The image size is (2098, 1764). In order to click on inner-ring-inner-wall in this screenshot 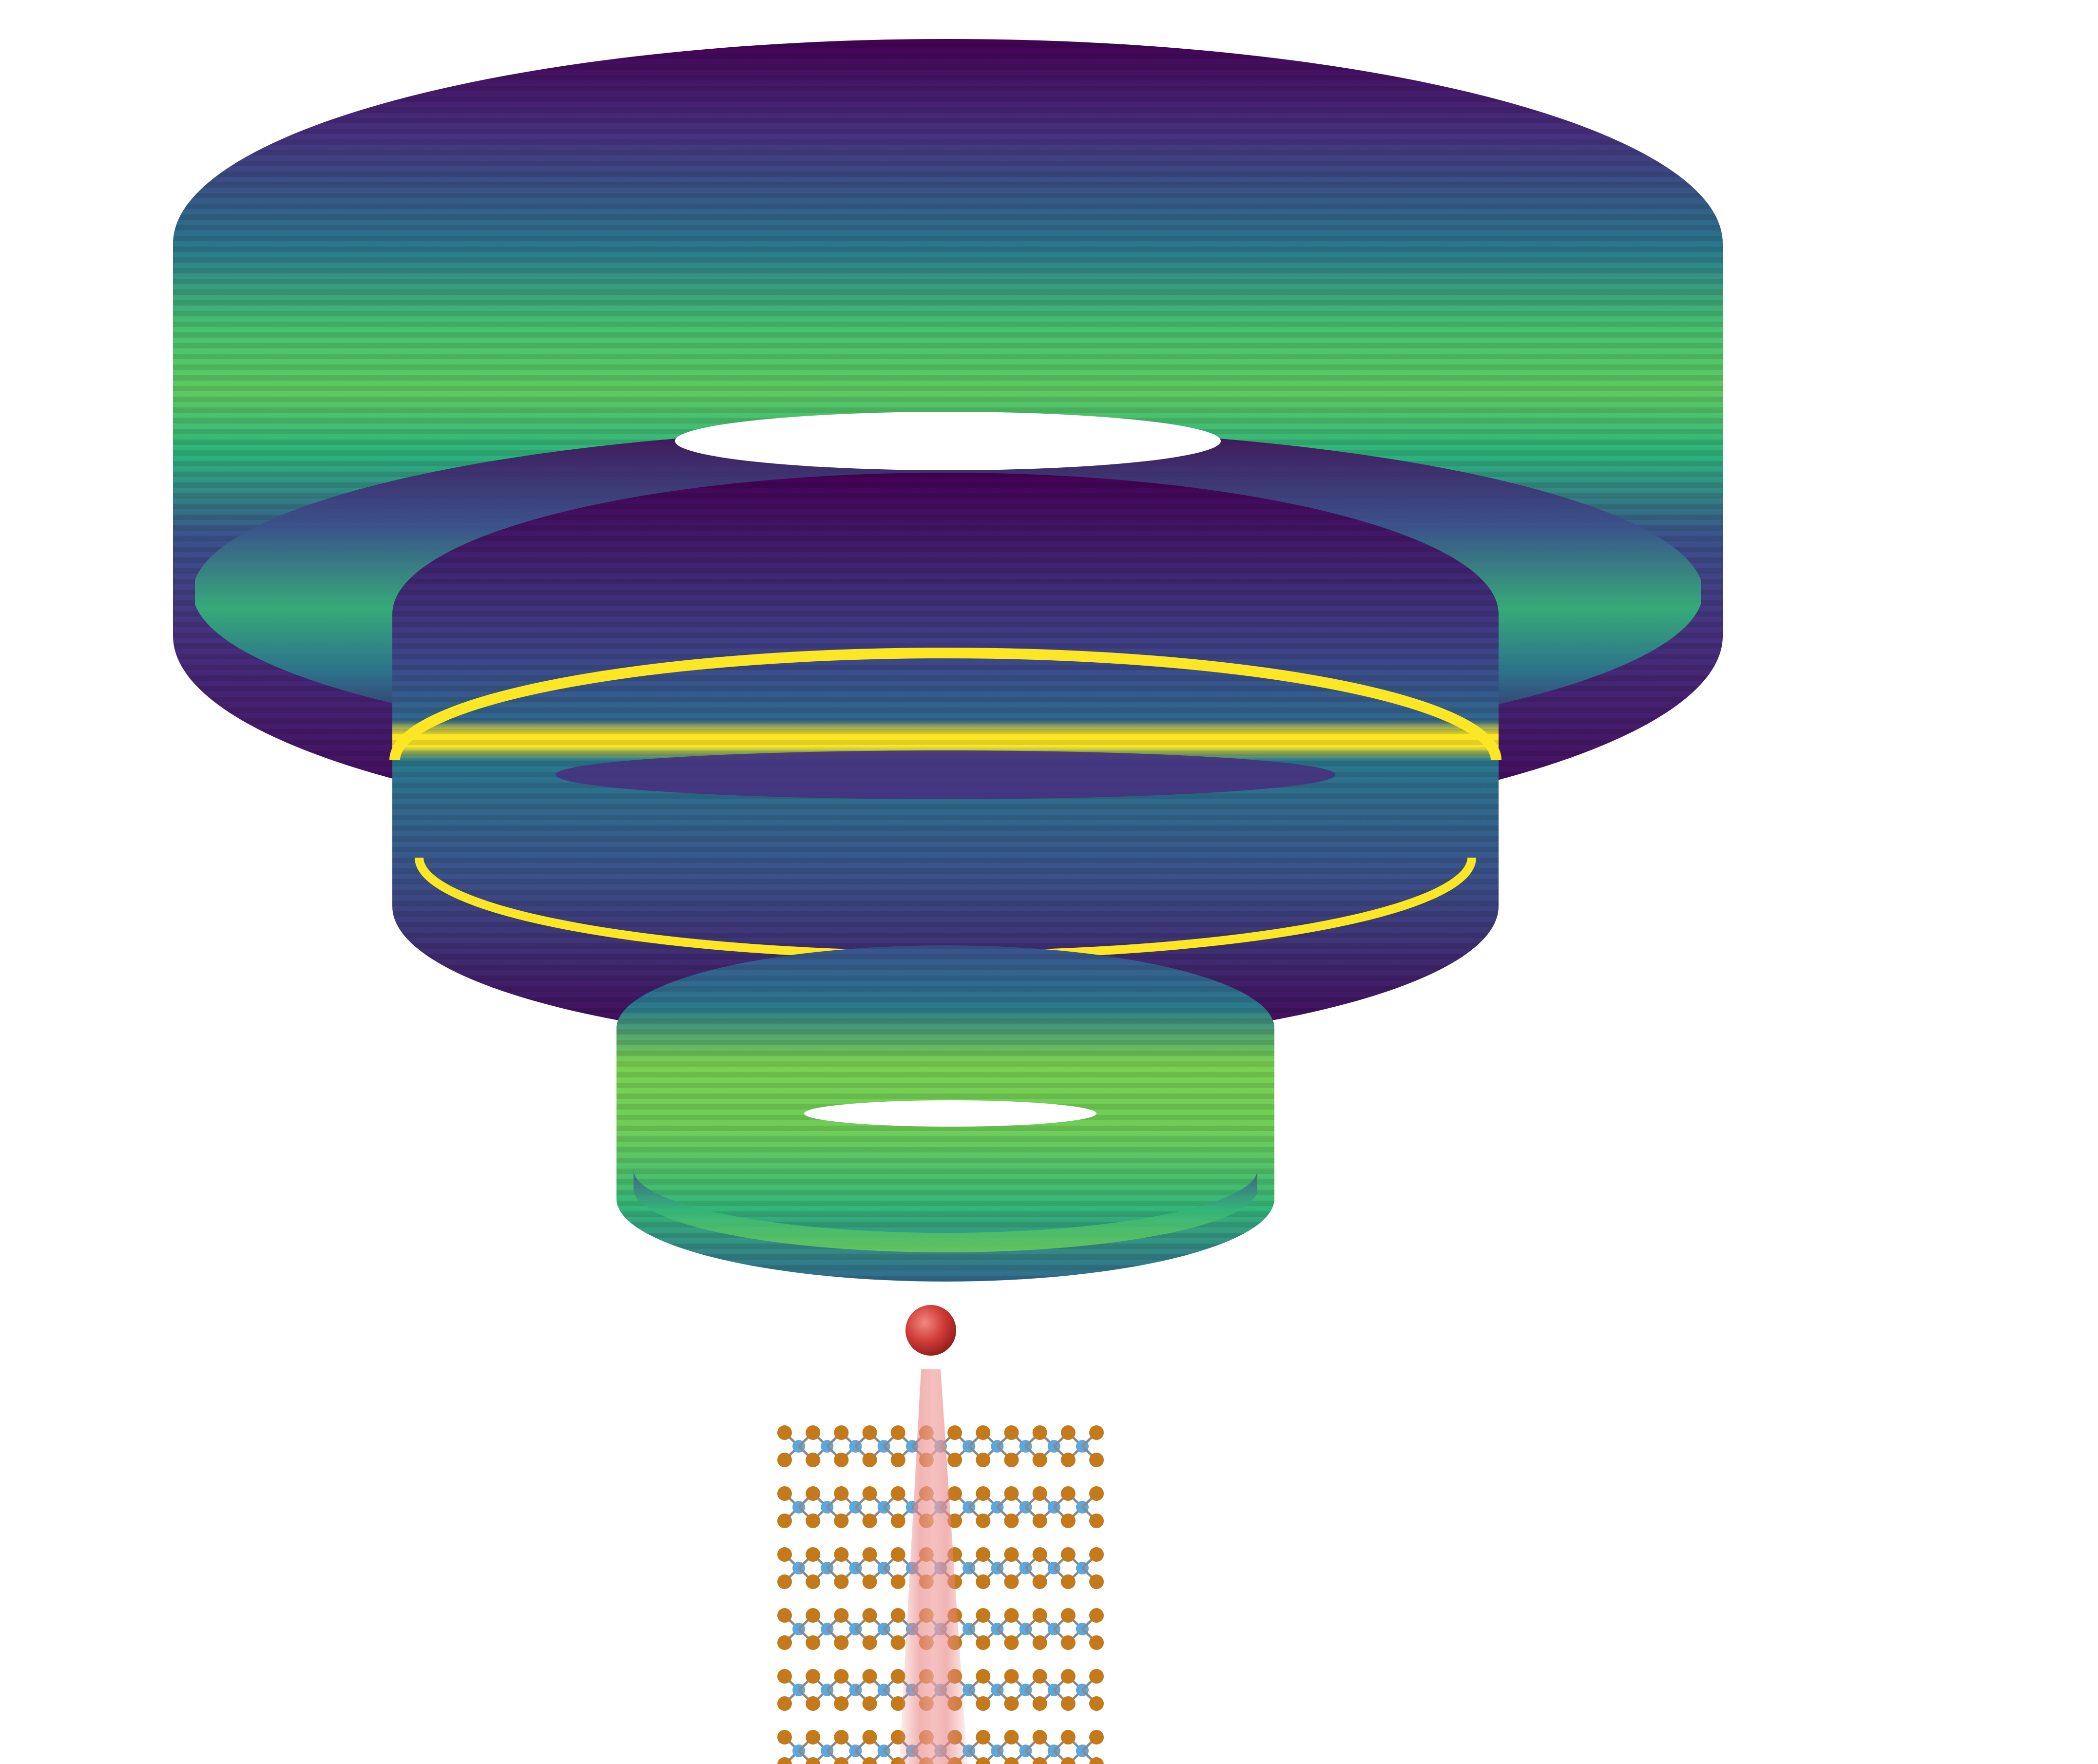, I will do `click(945, 1211)`.